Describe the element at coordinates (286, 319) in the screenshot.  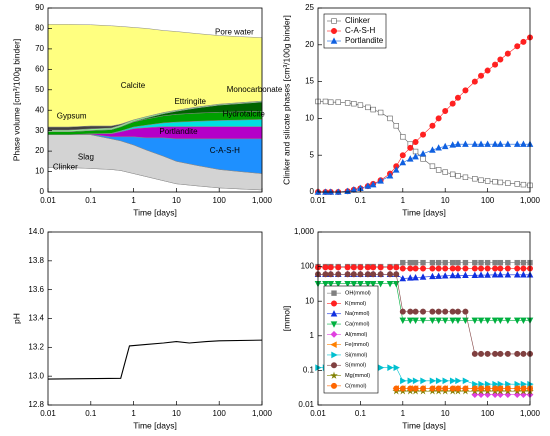
I see `y-axis-title: [mmol]` at that location.